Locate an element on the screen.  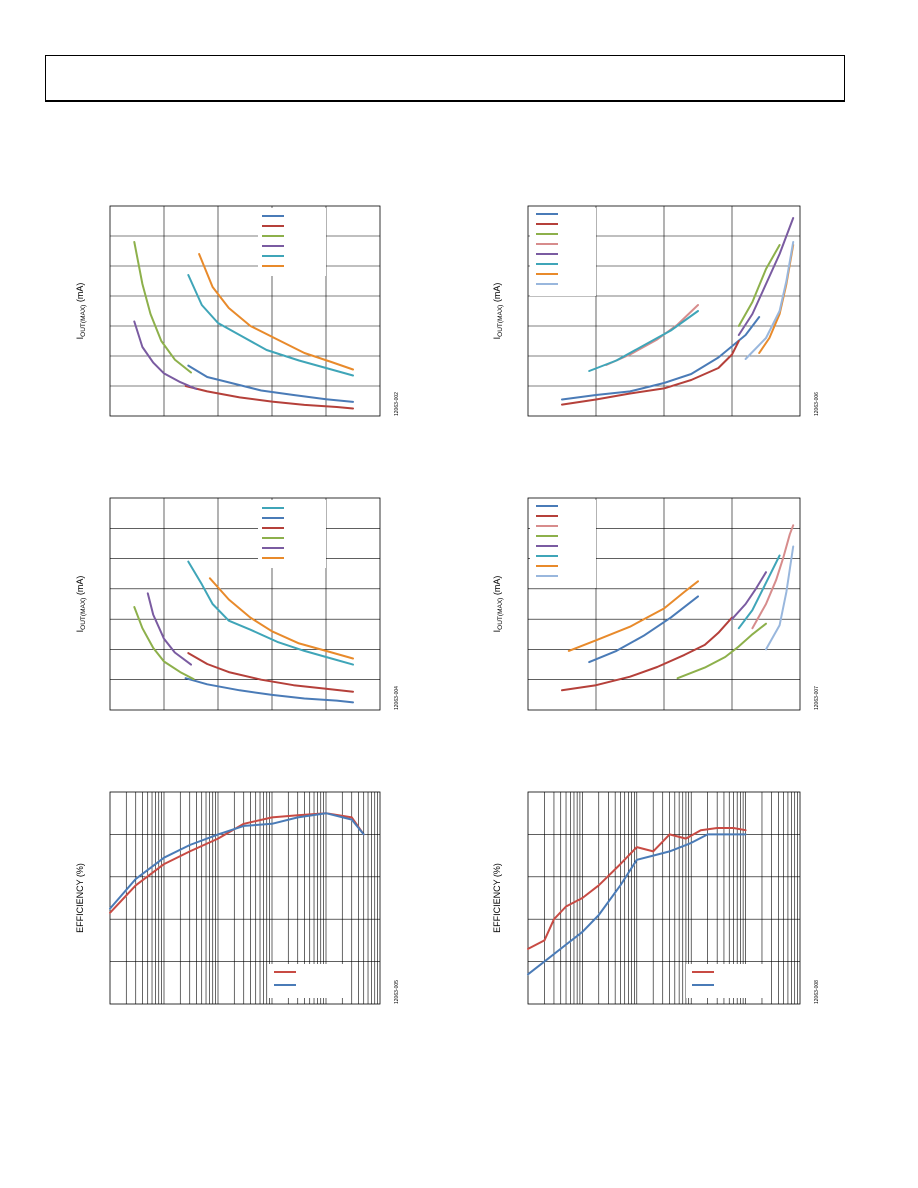
figure-id: 12063-004 is located at coordinates (397, 698).